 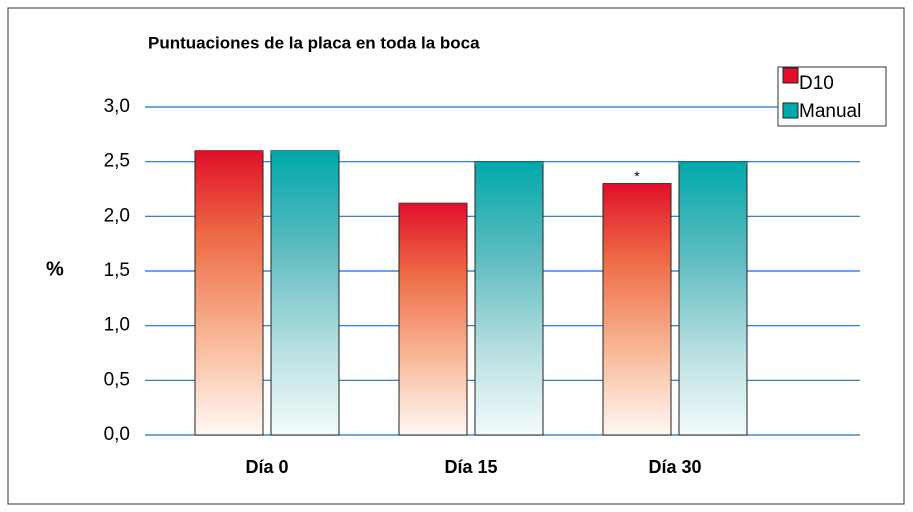 I want to click on y-axis-label: %, so click(x=55, y=269).